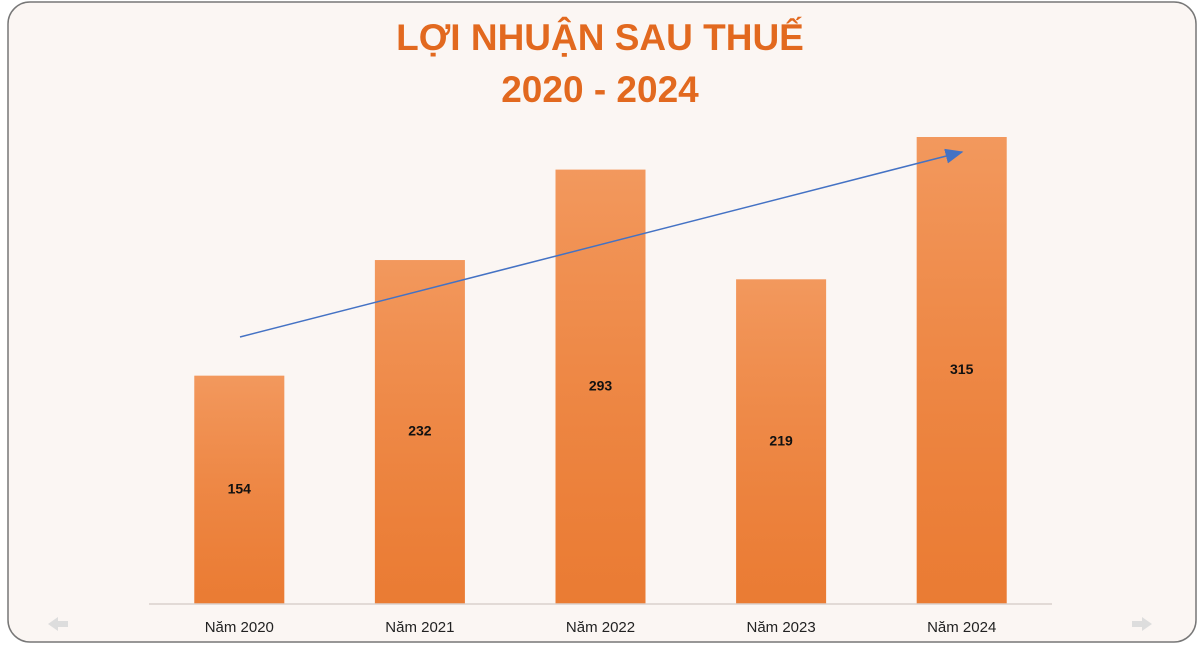 The width and height of the screenshot is (1200, 645). What do you see at coordinates (600, 627) in the screenshot?
I see `x-tick-label: Năm 2022` at bounding box center [600, 627].